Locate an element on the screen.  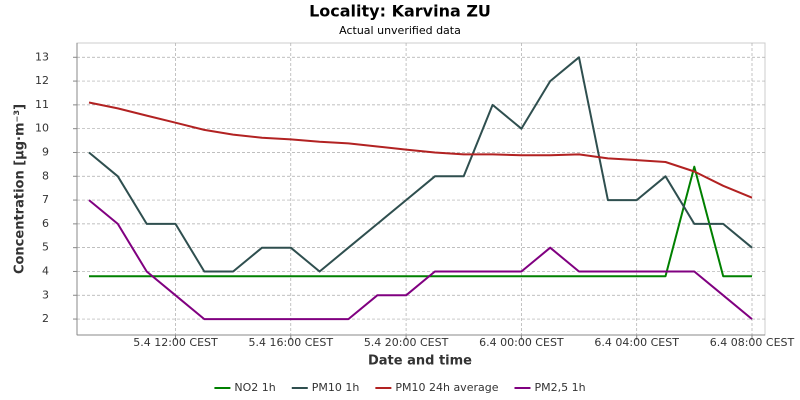
y-tick-label: 4 is located at coordinates (45, 270).